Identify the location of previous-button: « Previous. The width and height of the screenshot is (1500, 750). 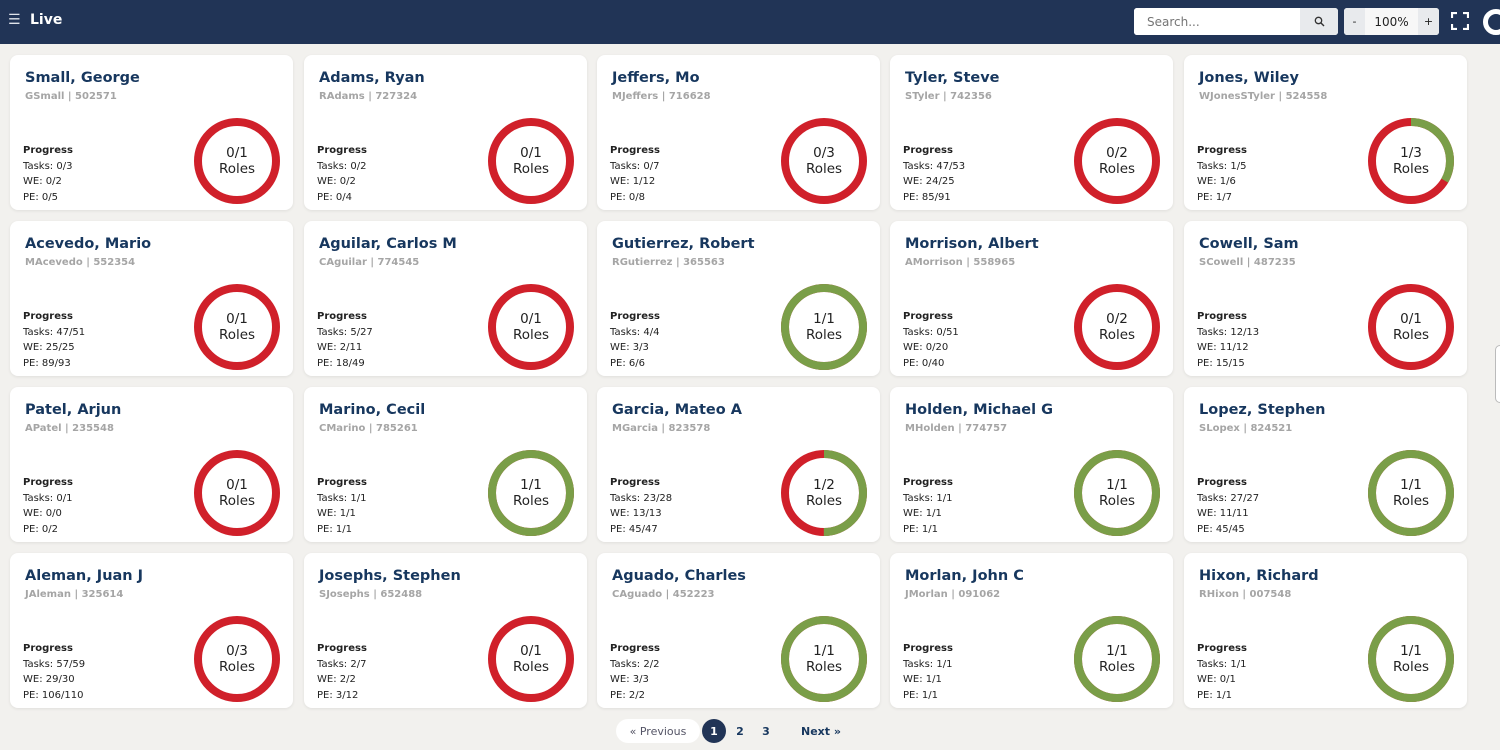
(658, 731).